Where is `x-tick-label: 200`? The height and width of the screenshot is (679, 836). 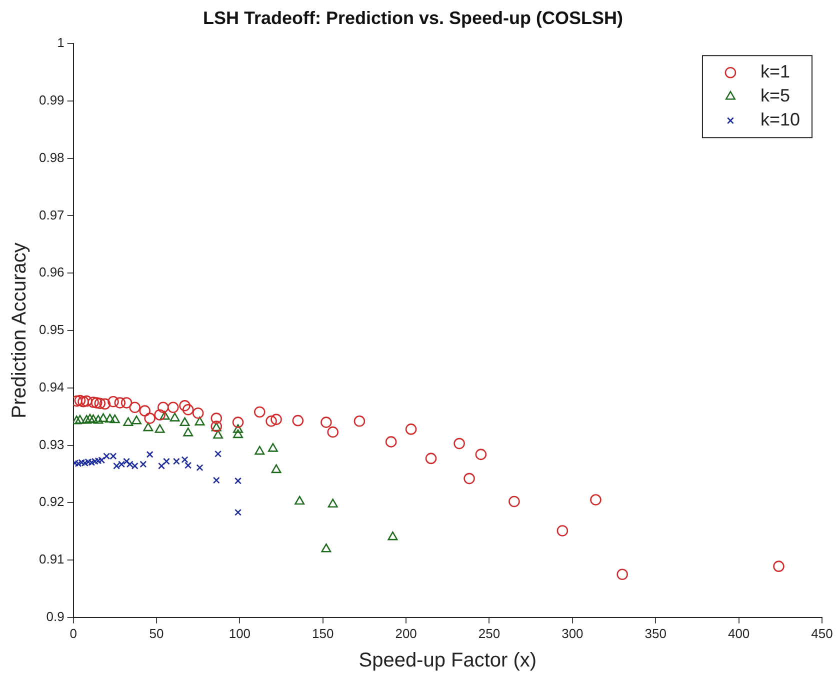 x-tick-label: 200 is located at coordinates (406, 633).